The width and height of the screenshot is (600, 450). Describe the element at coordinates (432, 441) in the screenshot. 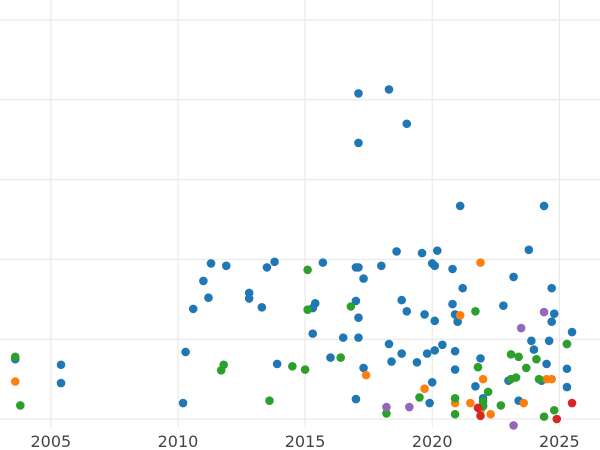

I see `x-tick-label: 2020` at that location.